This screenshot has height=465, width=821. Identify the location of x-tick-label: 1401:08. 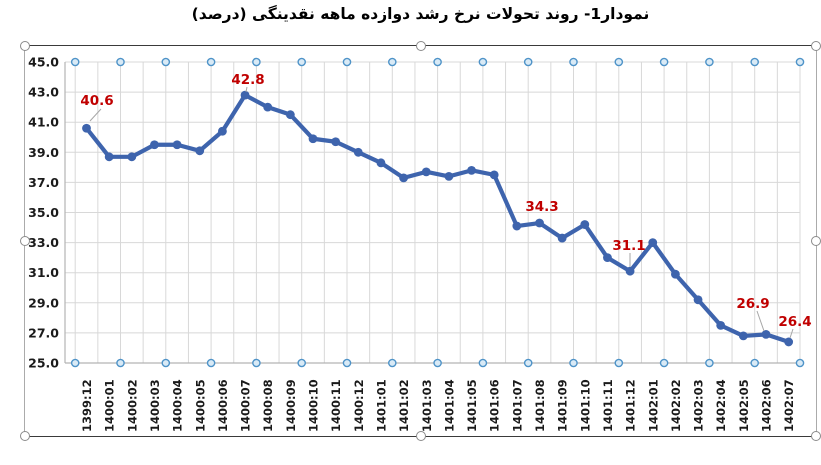
(540, 405).